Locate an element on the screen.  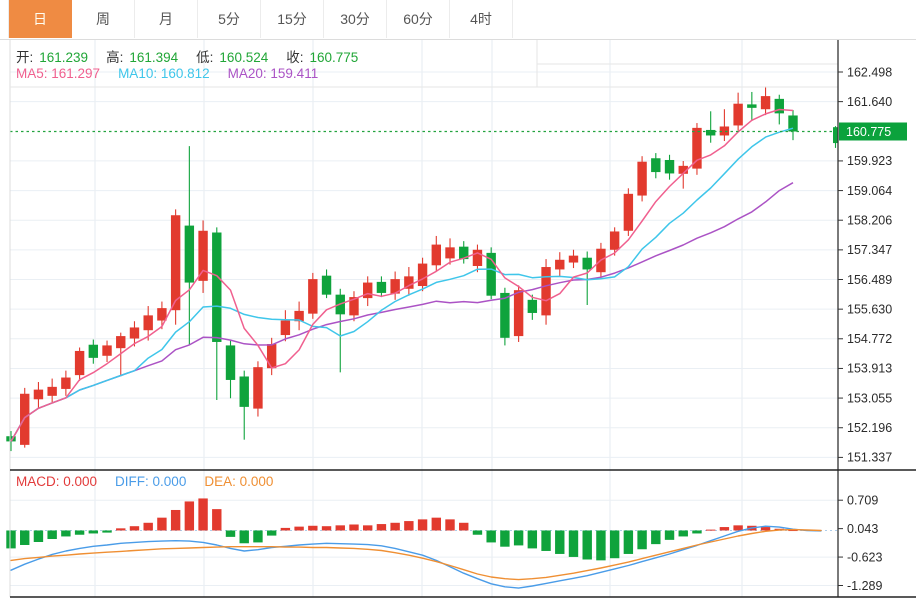
current-price-tag-label: 160.775 is located at coordinates (868, 132).